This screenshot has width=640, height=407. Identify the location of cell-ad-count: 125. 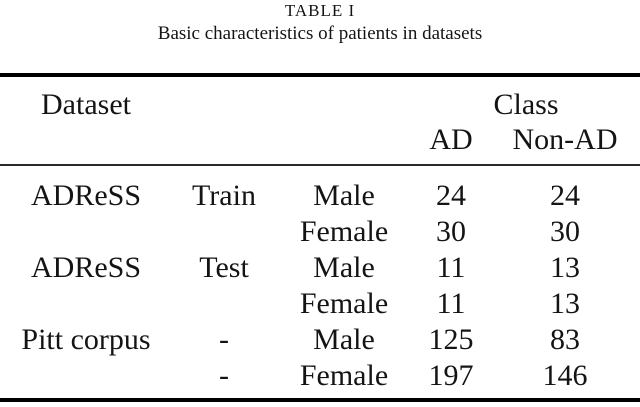
(451, 339).